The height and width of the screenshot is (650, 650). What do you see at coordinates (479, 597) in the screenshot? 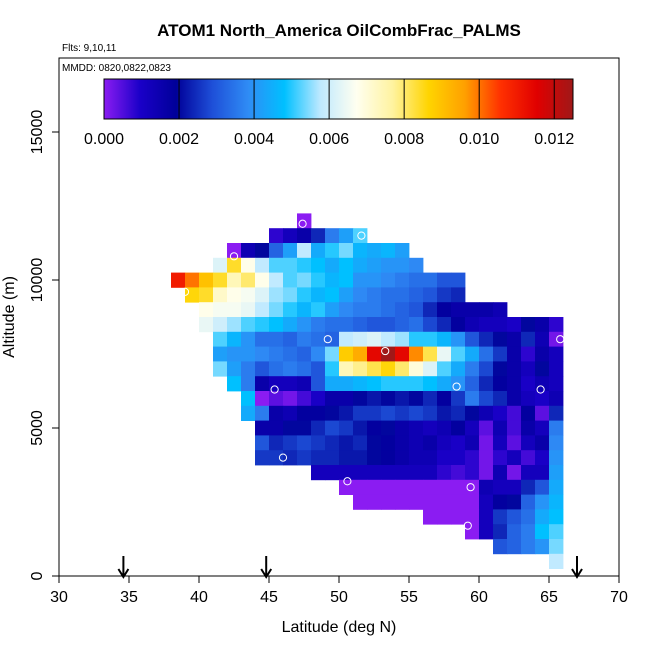
I see `x-tick-label: 60` at bounding box center [479, 597].